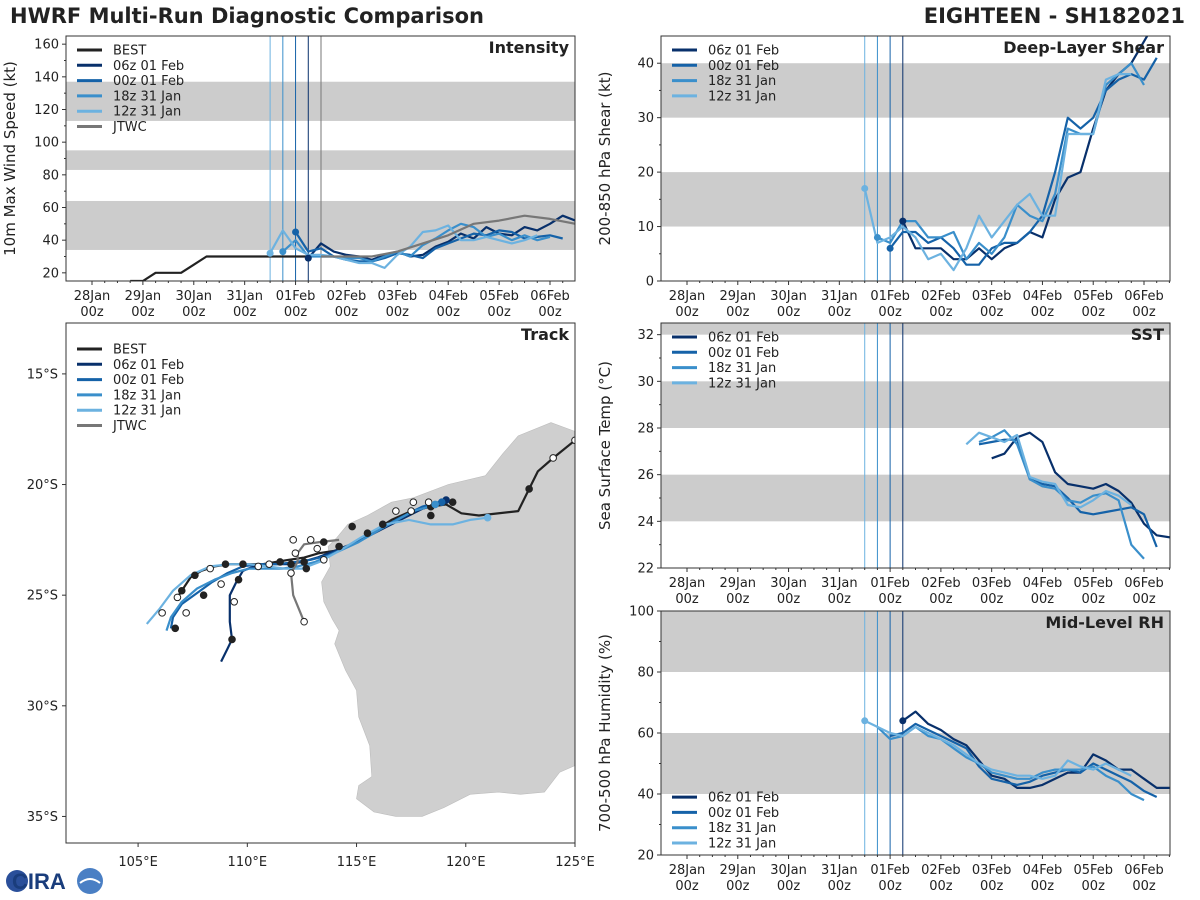 This screenshot has width=1200, height=900. I want to click on shear-legend-label: 06z 01 Feb, so click(743, 51).